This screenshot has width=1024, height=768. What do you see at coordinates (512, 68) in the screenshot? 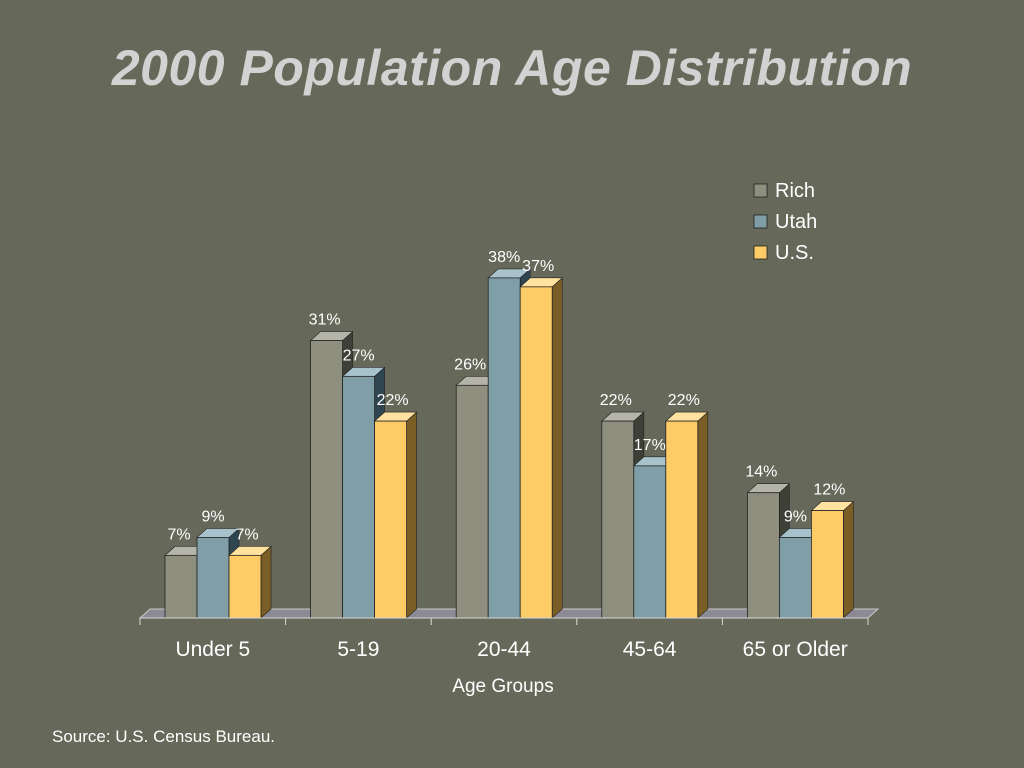
I see `chart-title: 2000 Population Age Distribution` at bounding box center [512, 68].